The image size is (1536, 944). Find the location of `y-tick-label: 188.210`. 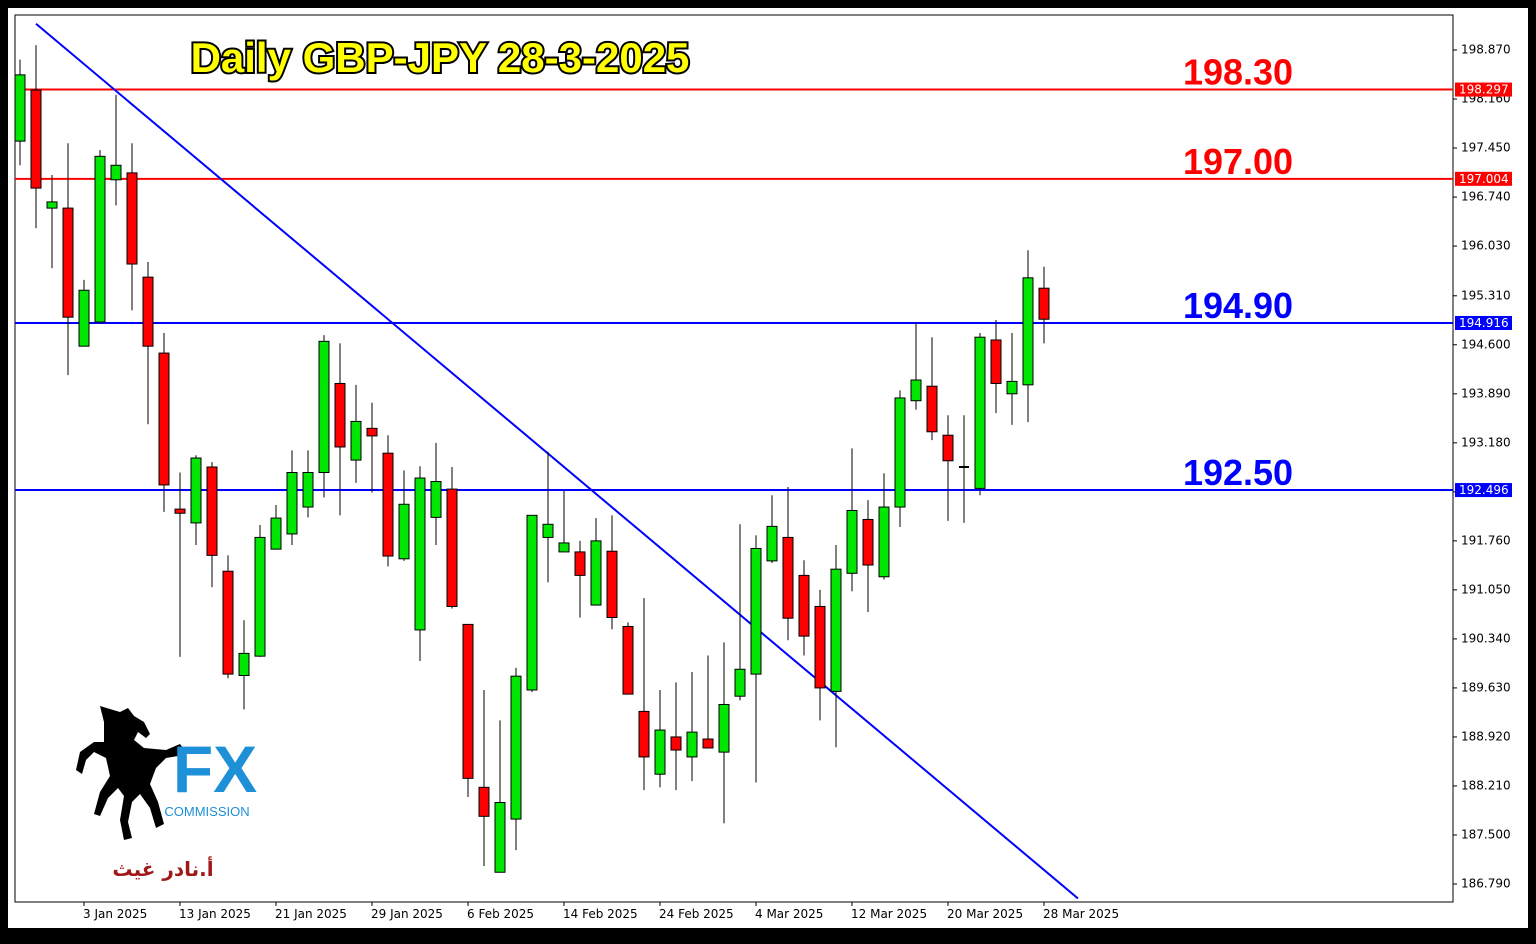

y-tick-label: 188.210 is located at coordinates (1486, 785).